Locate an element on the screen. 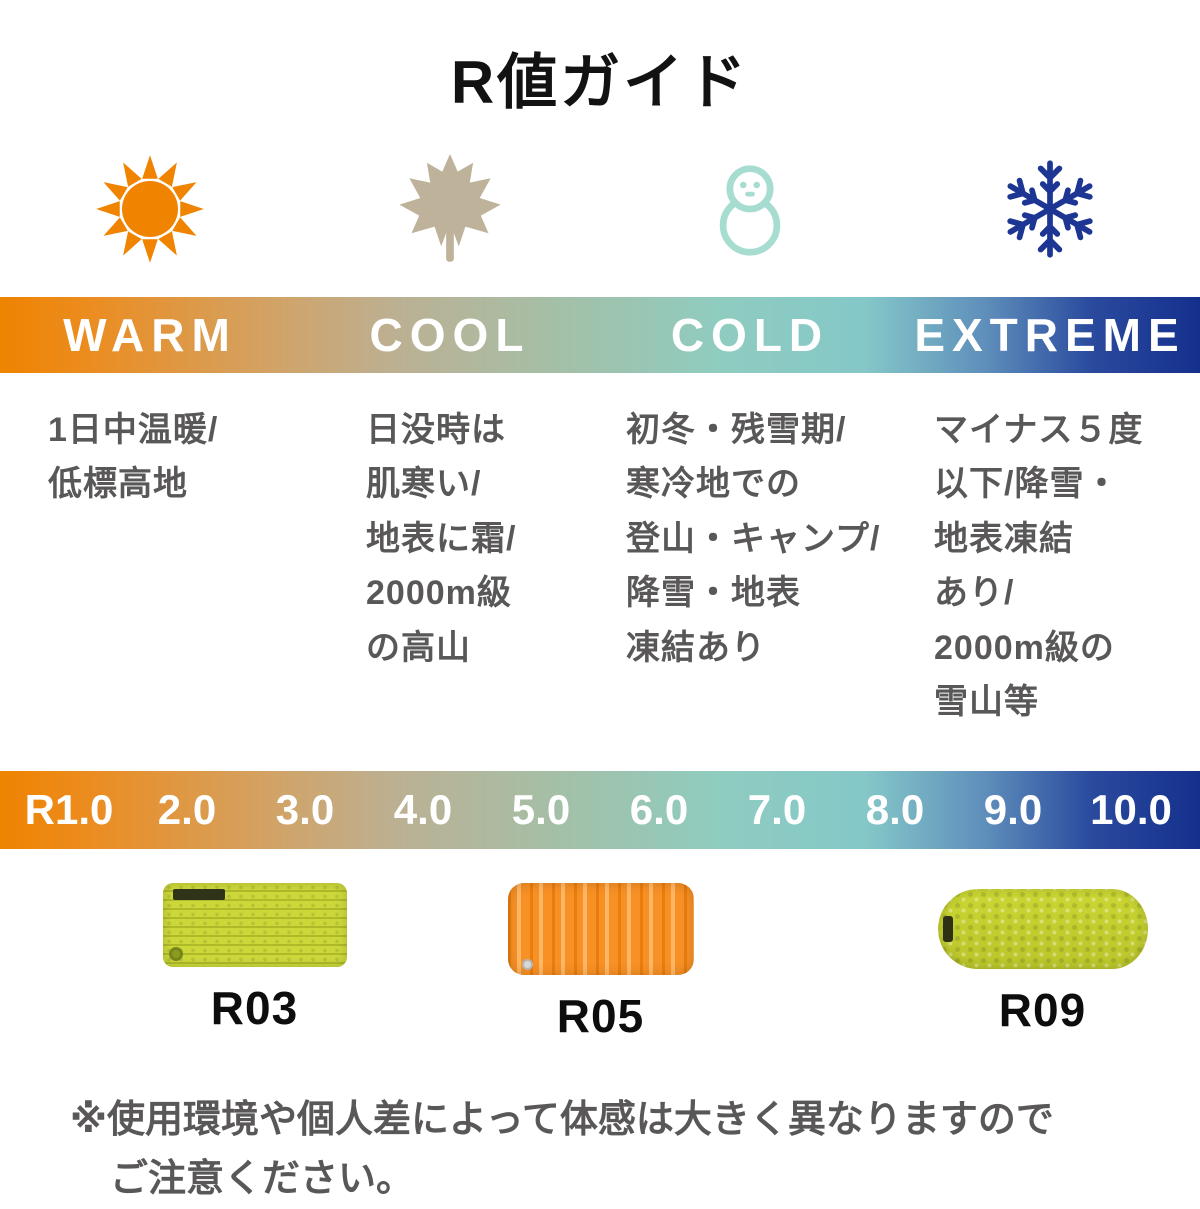 The width and height of the screenshot is (1200, 1209). scale-value-10: 10.0 is located at coordinates (1131, 810).